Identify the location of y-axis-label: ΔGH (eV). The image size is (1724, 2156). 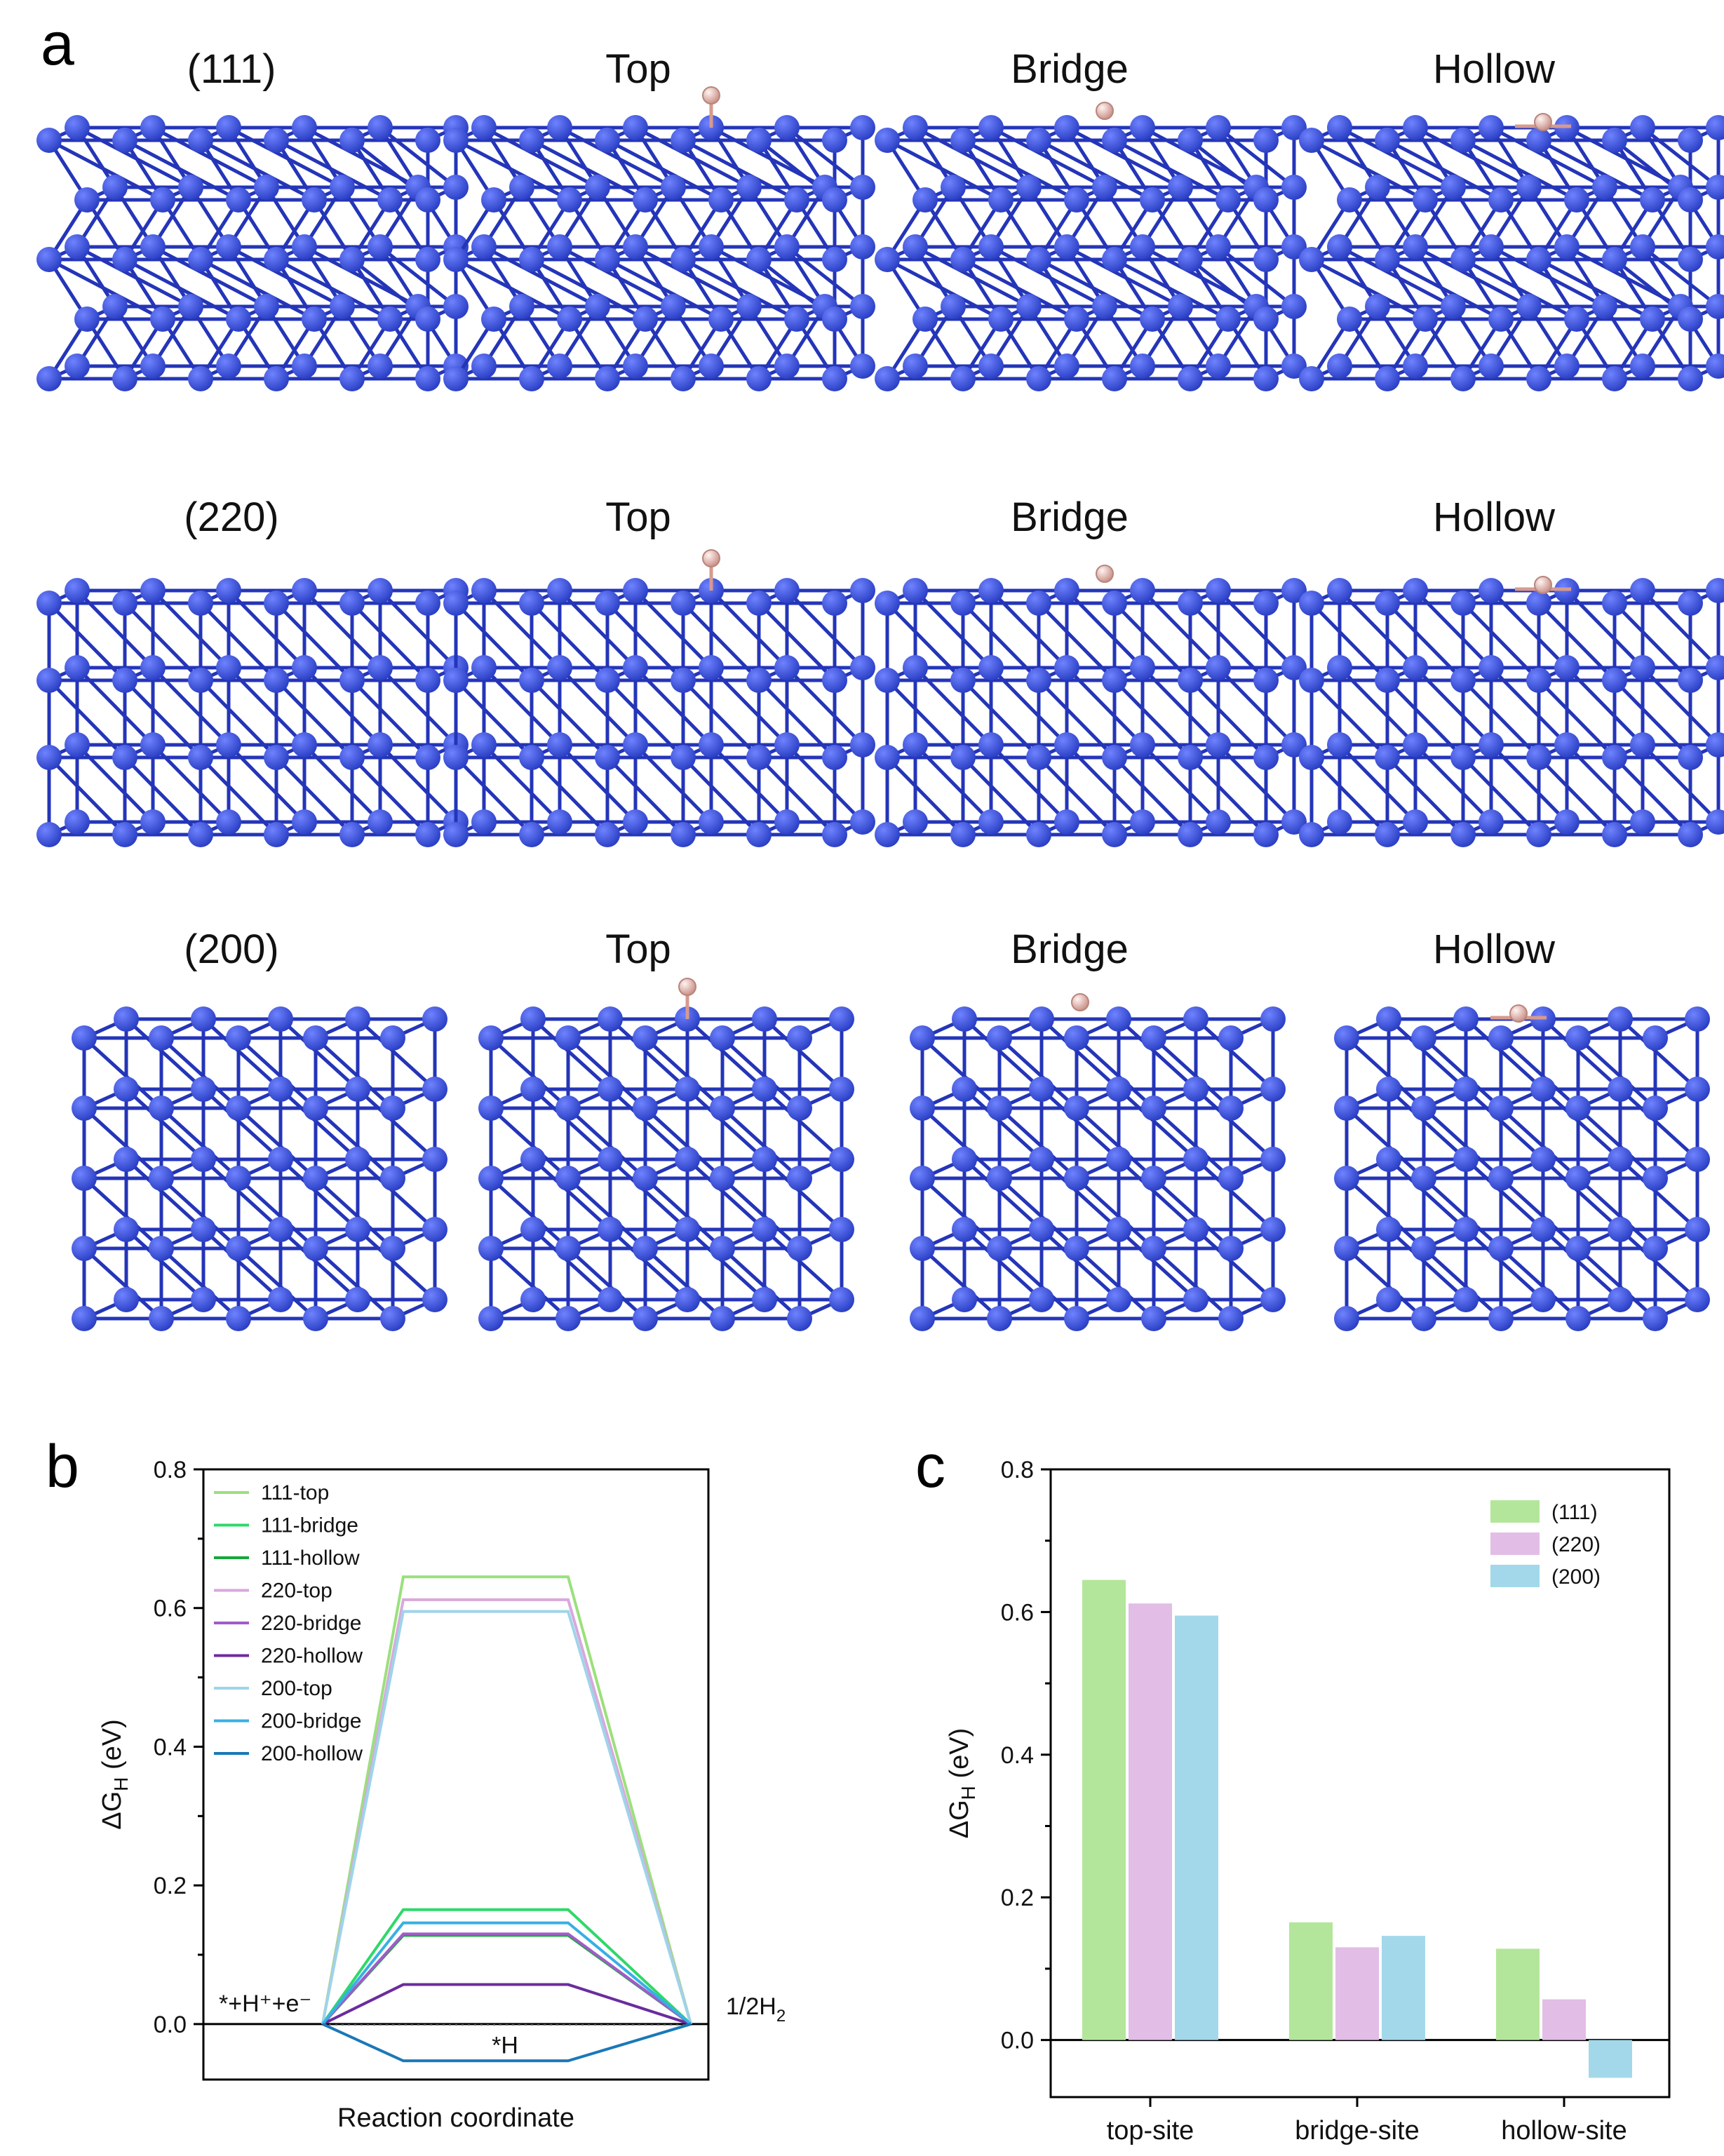
(114, 1774).